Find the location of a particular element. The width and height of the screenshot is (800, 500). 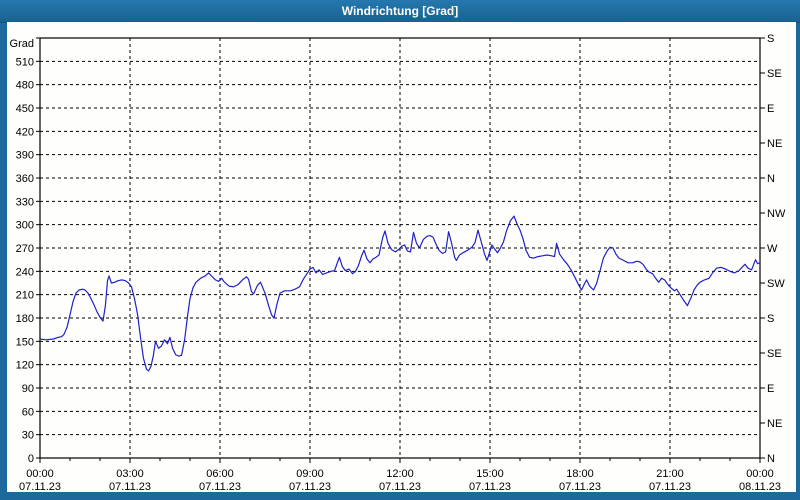

svg-text: 90 is located at coordinates (28, 389).